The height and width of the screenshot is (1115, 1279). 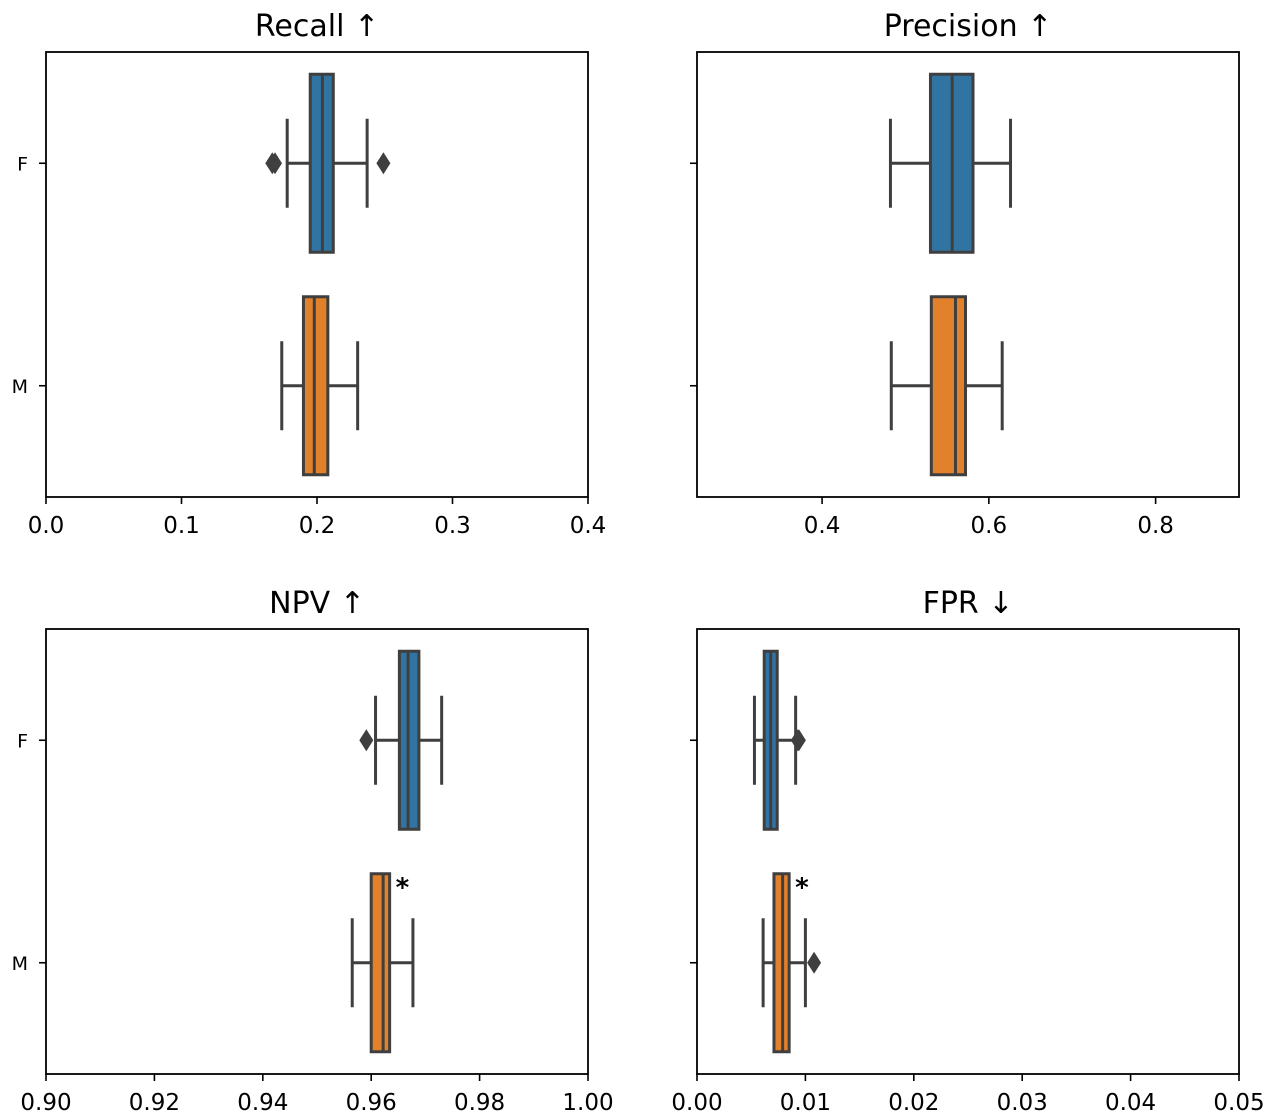 What do you see at coordinates (1022, 1102) in the screenshot?
I see `x-tick-label: 0.03` at bounding box center [1022, 1102].